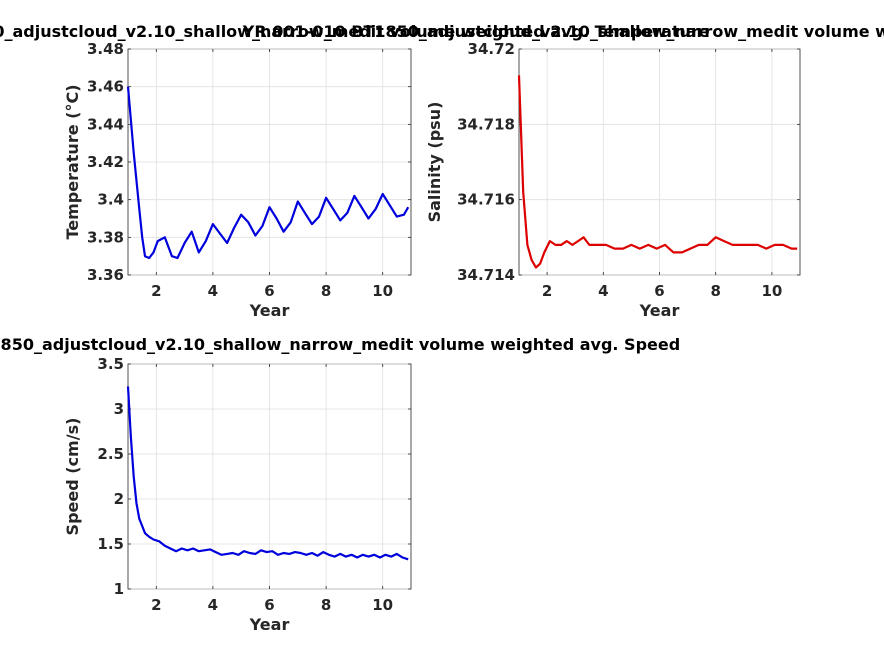 Image resolution: width=884 pixels, height=663 pixels. I want to click on speed-x-tick-label: 8, so click(326, 605).